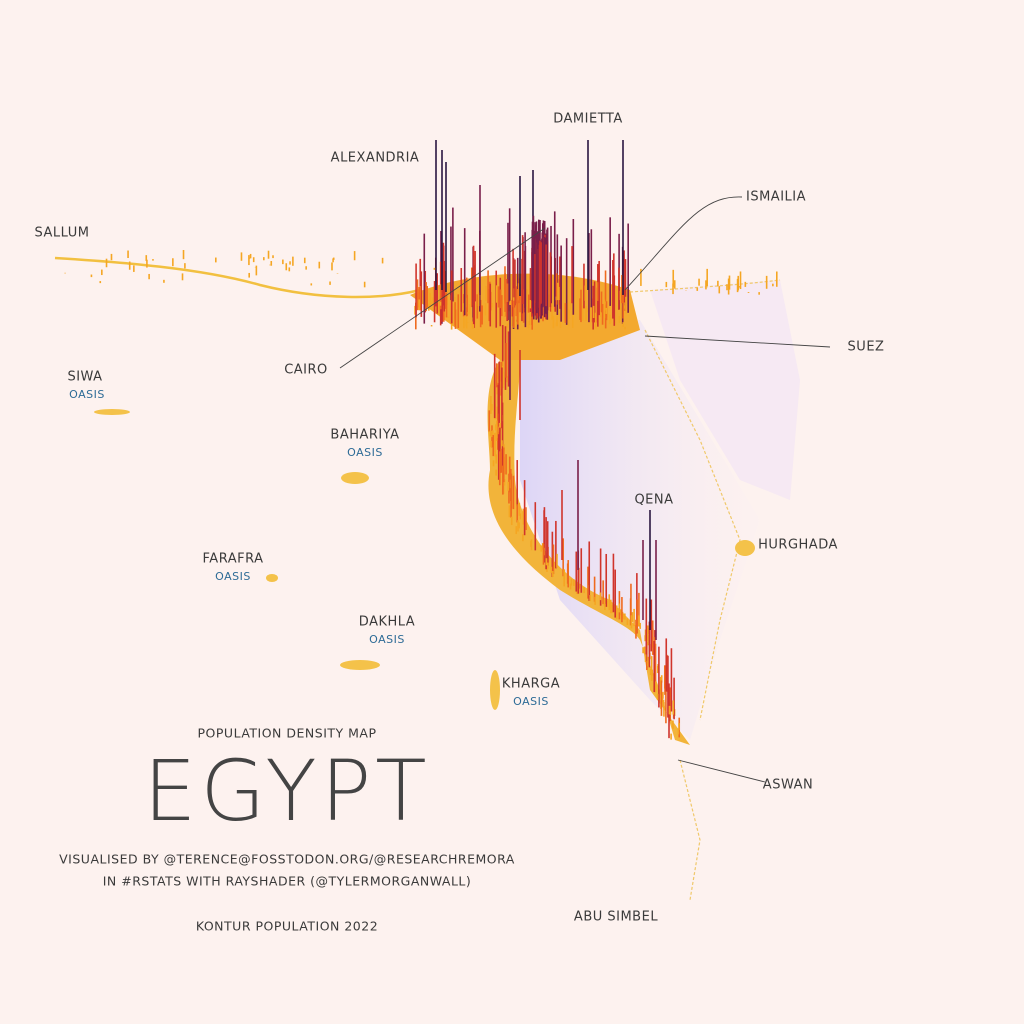 The width and height of the screenshot is (1024, 1024). Describe the element at coordinates (233, 559) in the screenshot. I see `place-label: FARAFRA` at that location.